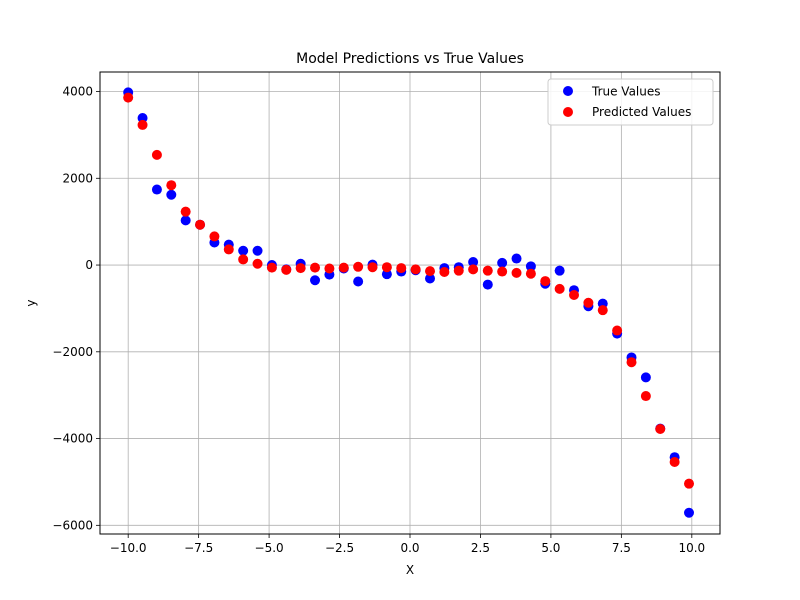 Image resolution: width=800 pixels, height=600 pixels. Describe the element at coordinates (128, 548) in the screenshot. I see `x-tick-label: −10.0` at that location.